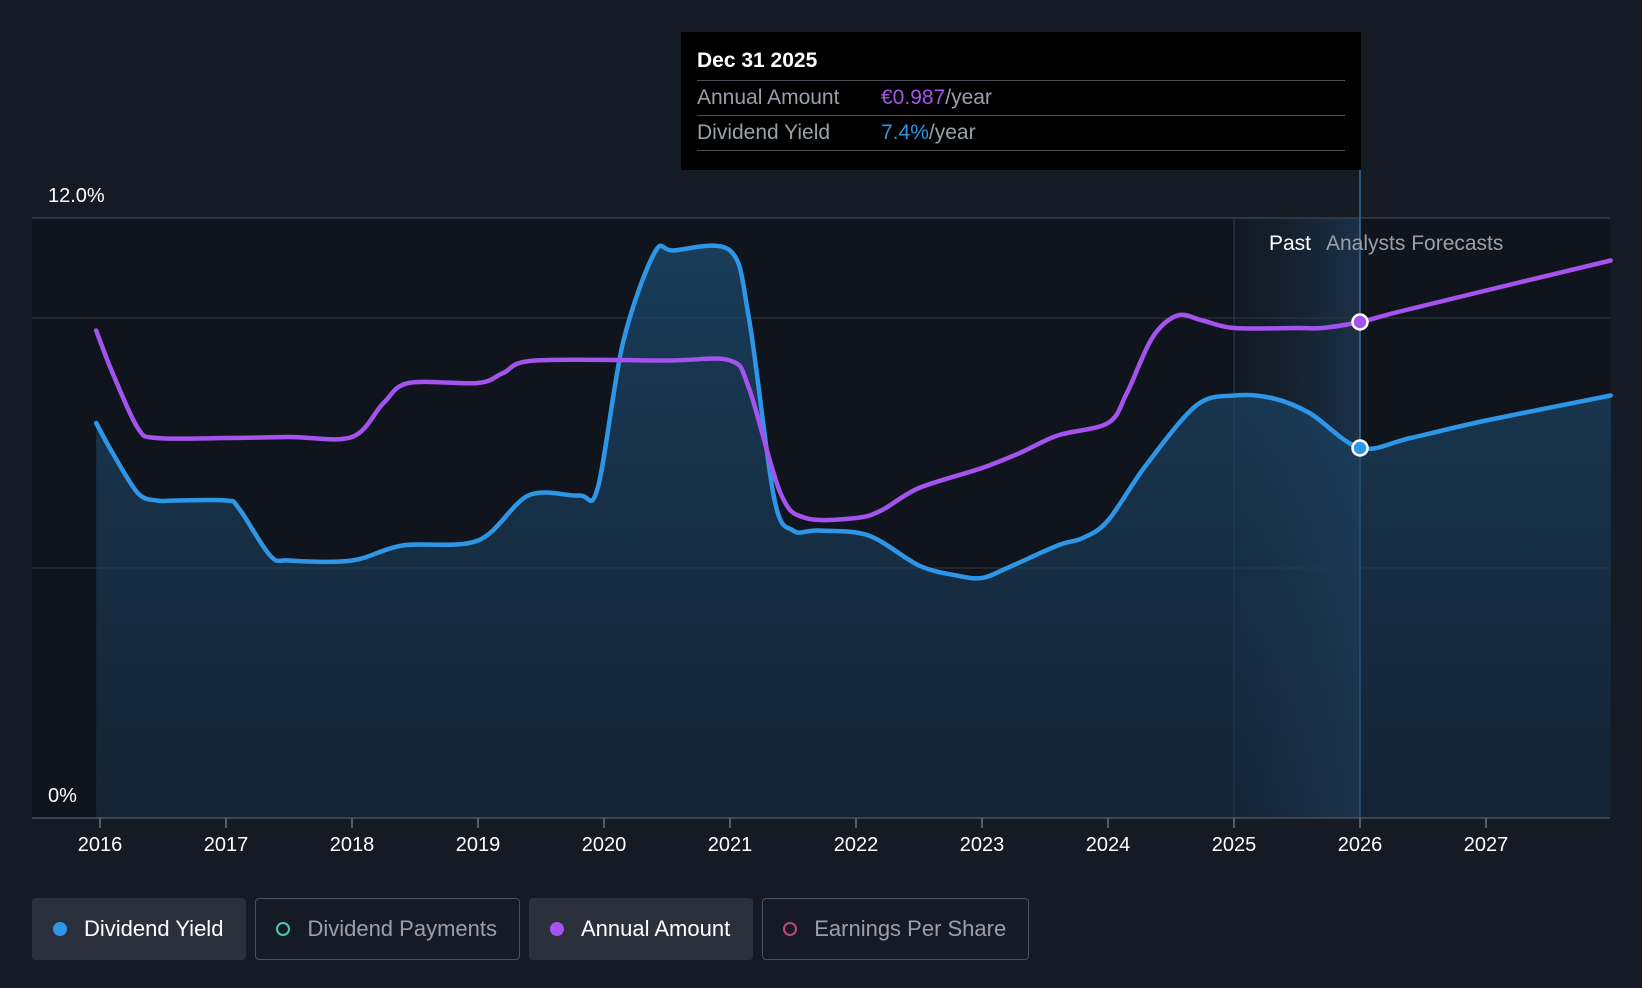 The image size is (1642, 988). Describe the element at coordinates (1414, 243) in the screenshot. I see `forecast-label: Analysts Forecasts` at that location.